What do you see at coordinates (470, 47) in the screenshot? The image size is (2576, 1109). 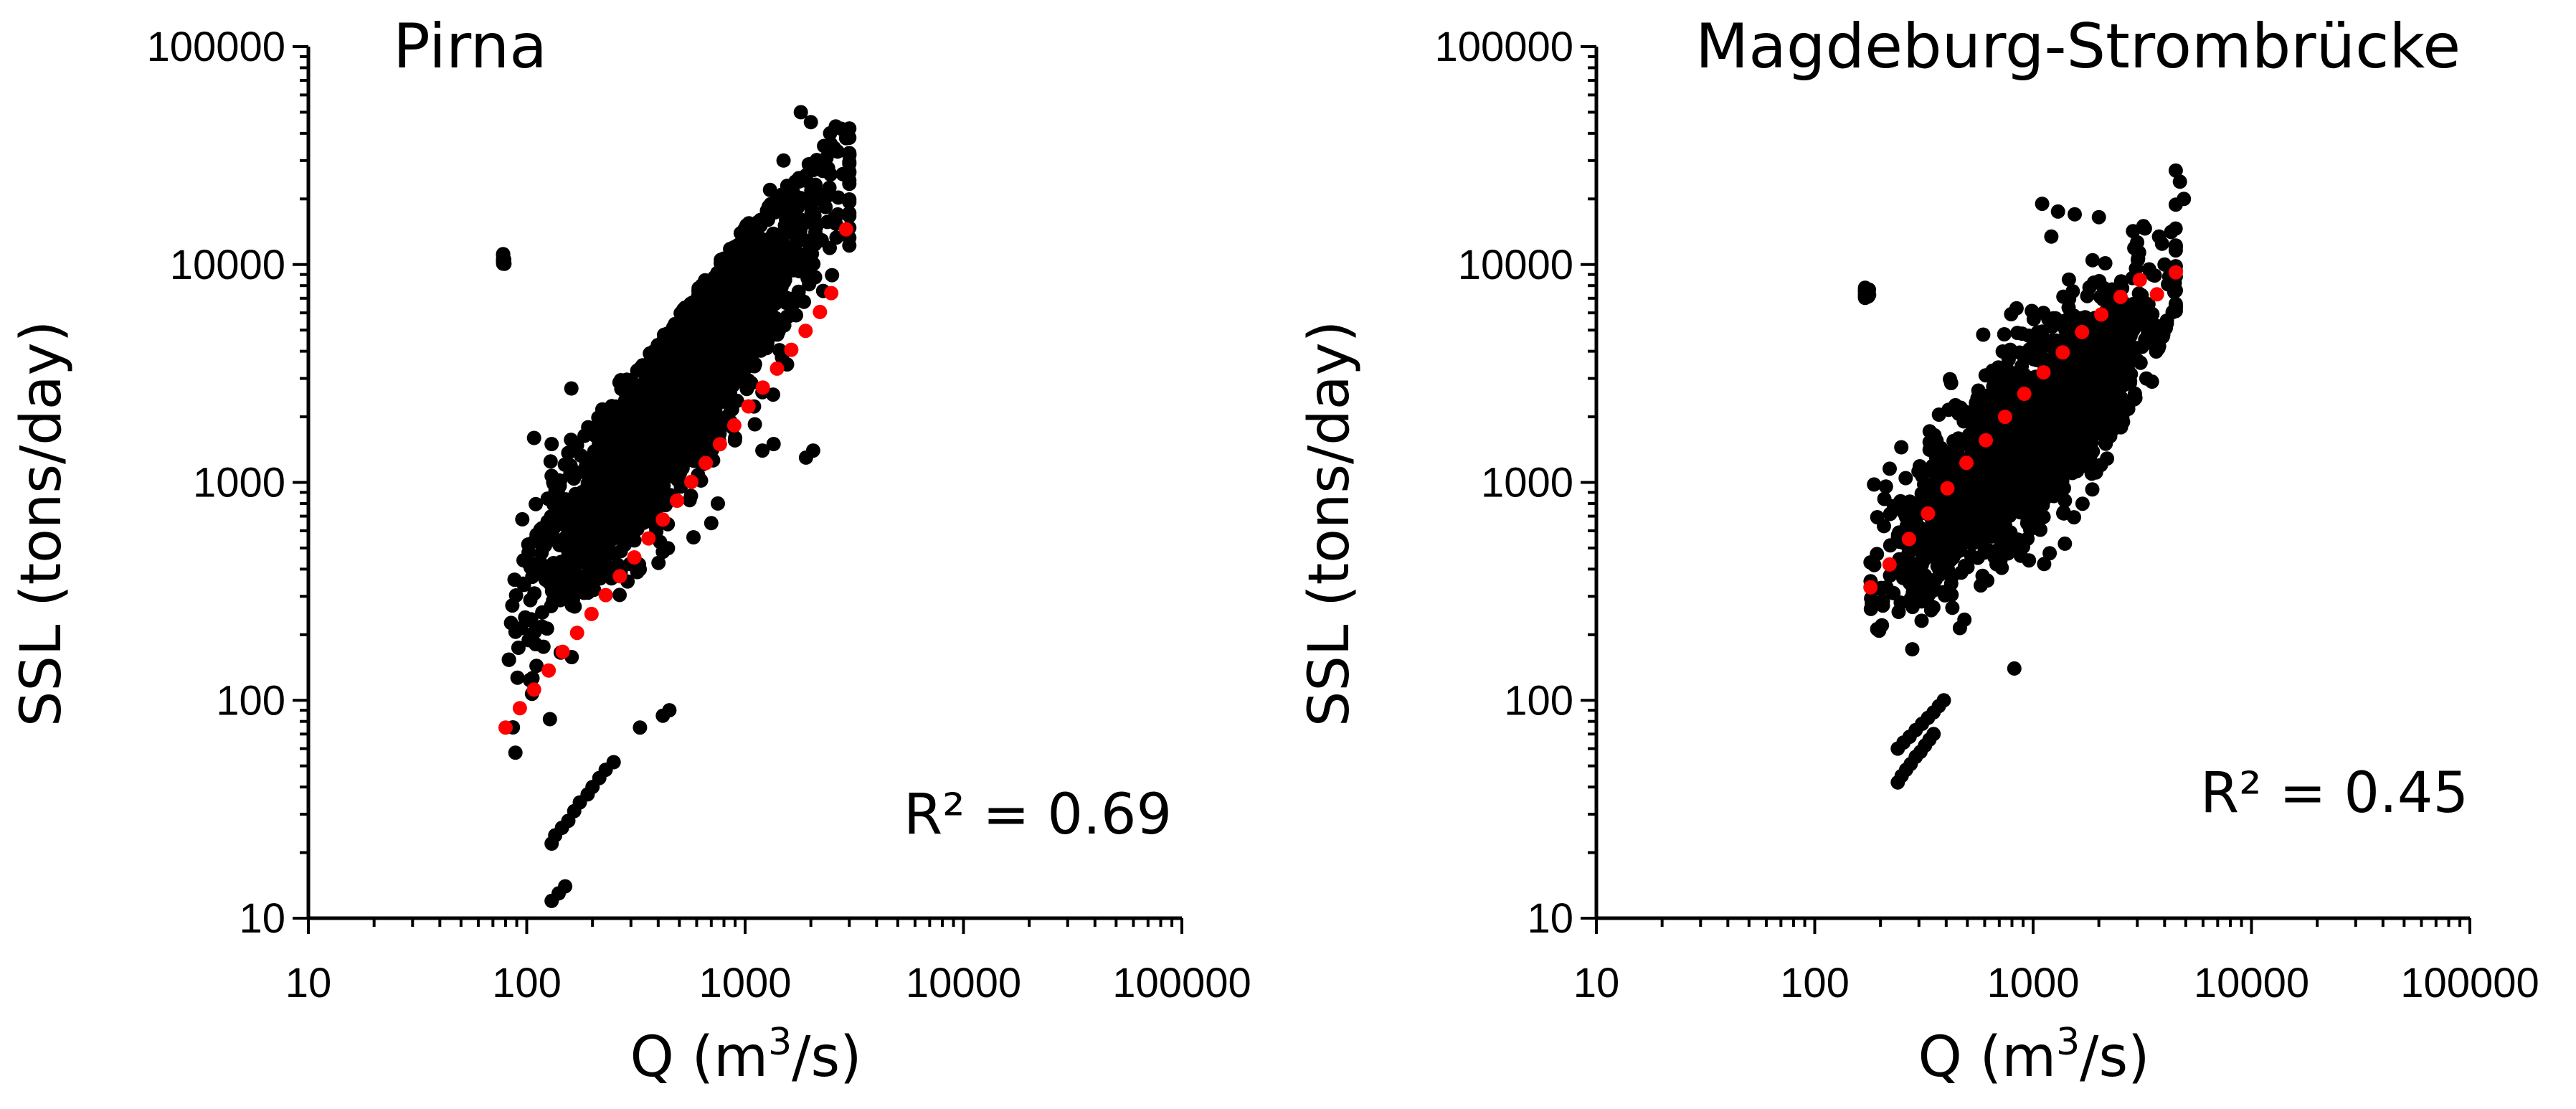 I see `chart-title: Pirna` at bounding box center [470, 47].